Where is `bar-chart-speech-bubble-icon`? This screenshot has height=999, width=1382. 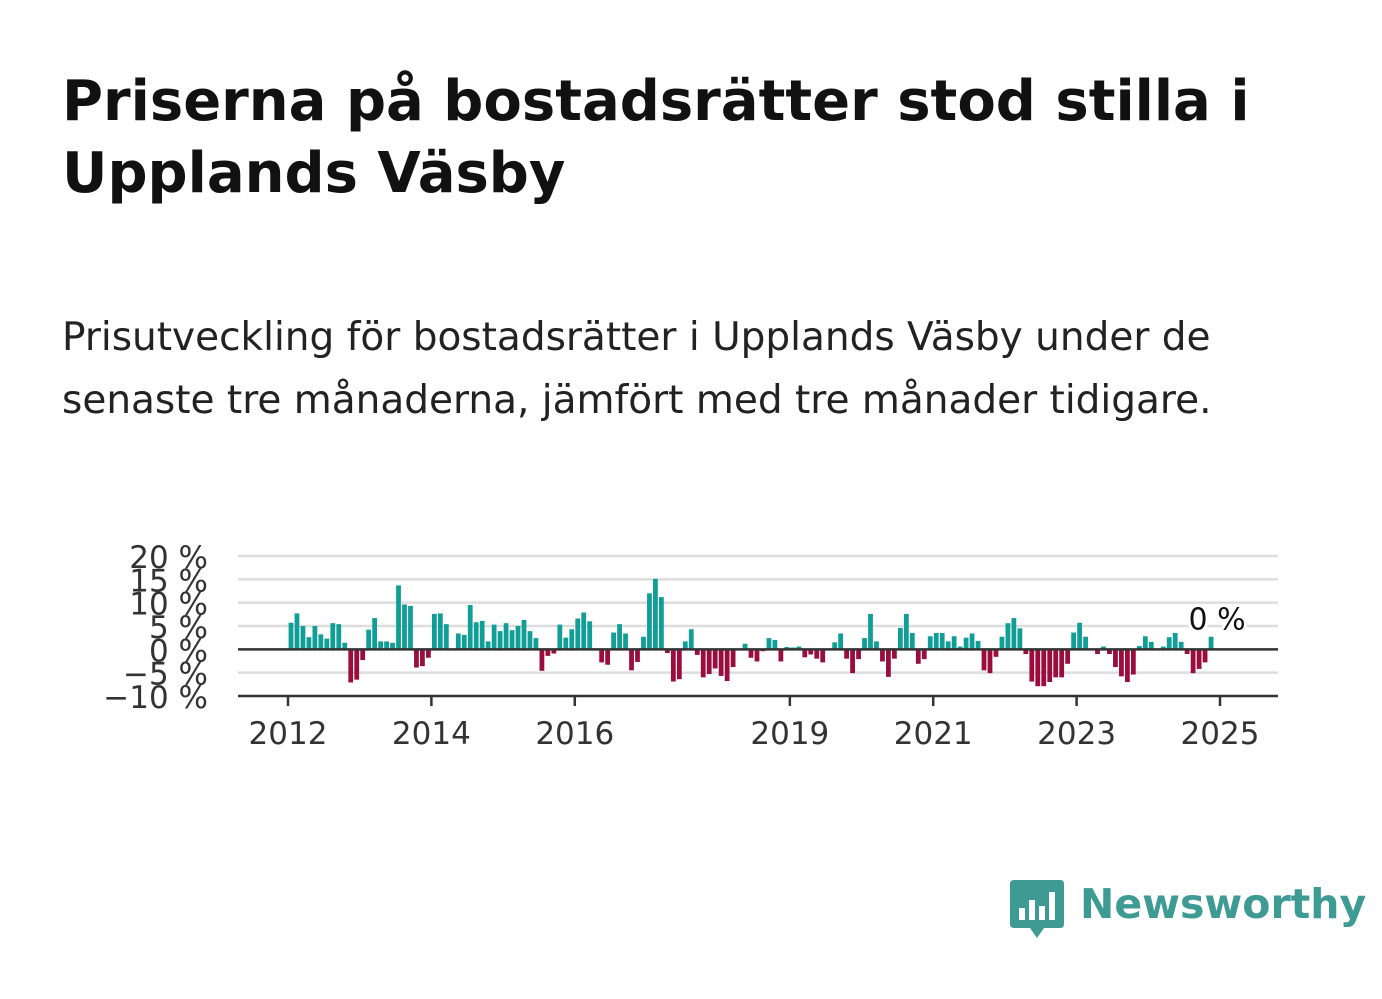
bar-chart-speech-bubble-icon is located at coordinates (1037, 909).